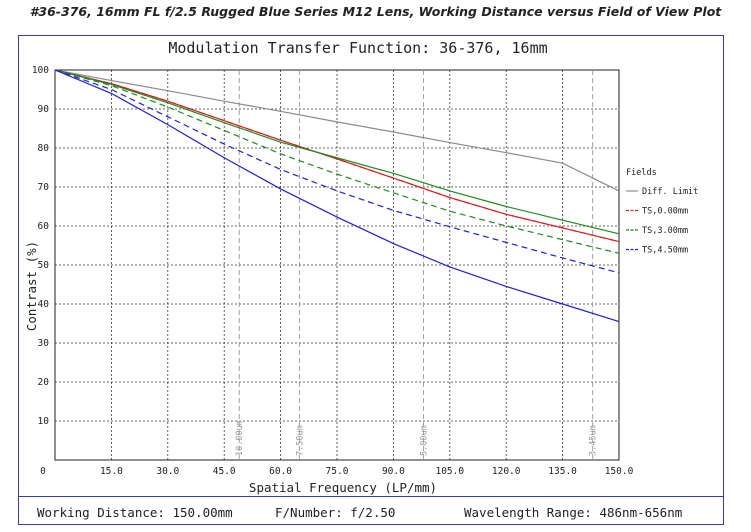 The image size is (751, 532). Describe the element at coordinates (111, 471) in the screenshot. I see `x-tick-label: 15.0` at that location.